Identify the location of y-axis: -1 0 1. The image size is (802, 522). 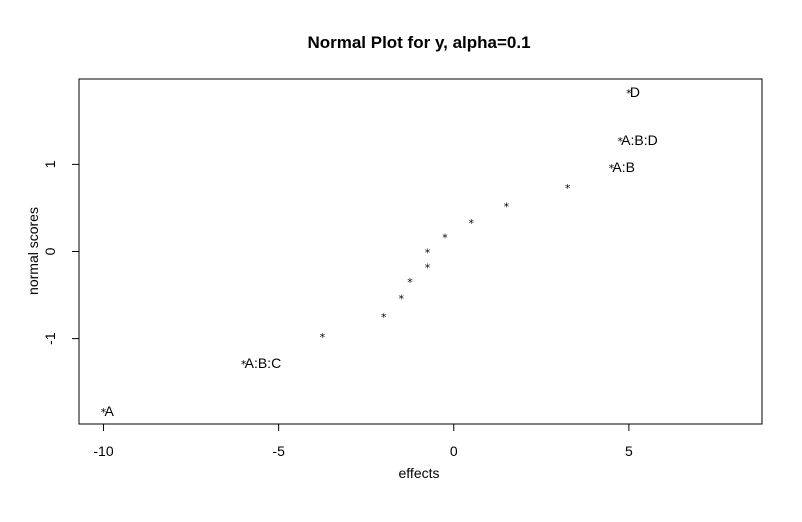
(60, 252).